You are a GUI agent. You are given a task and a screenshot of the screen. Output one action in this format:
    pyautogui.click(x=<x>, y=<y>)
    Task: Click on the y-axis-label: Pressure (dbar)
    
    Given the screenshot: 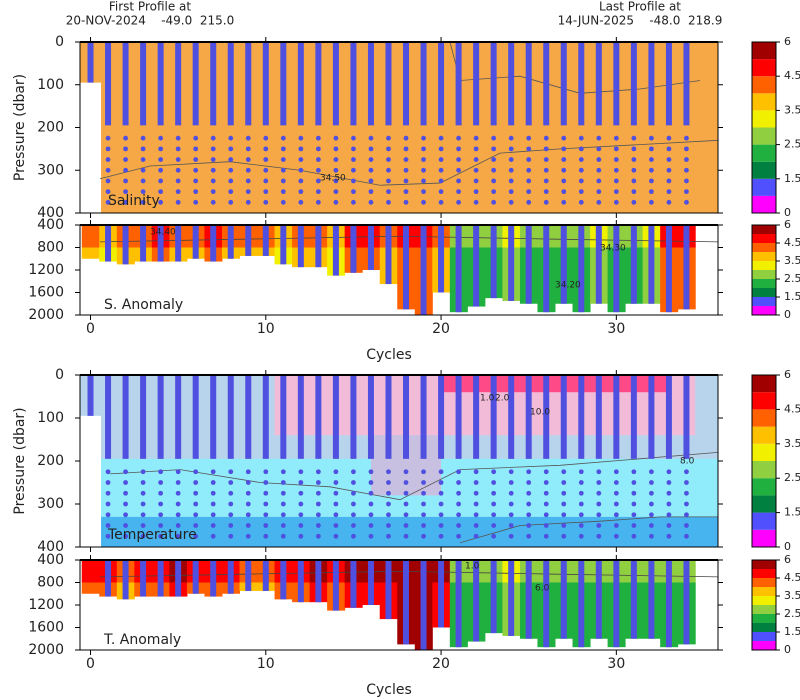 What is the action you would take?
    pyautogui.click(x=20, y=460)
    